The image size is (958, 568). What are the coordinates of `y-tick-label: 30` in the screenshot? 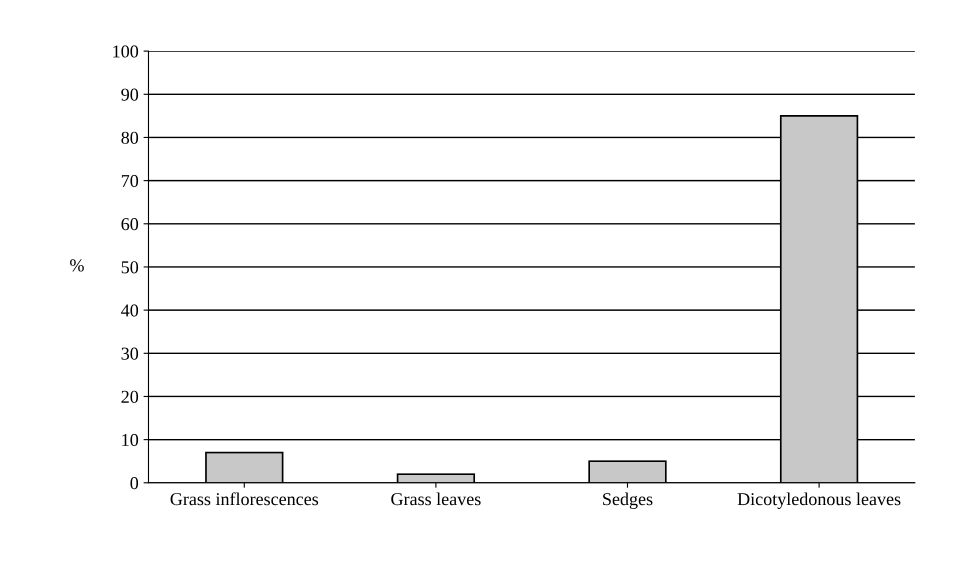 It's located at (130, 354).